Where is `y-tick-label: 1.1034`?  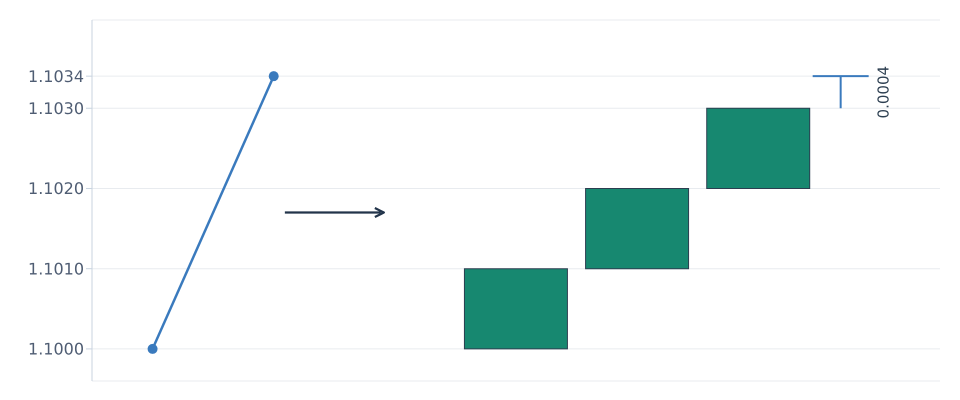
y-tick-label: 1.1034 is located at coordinates (56, 76).